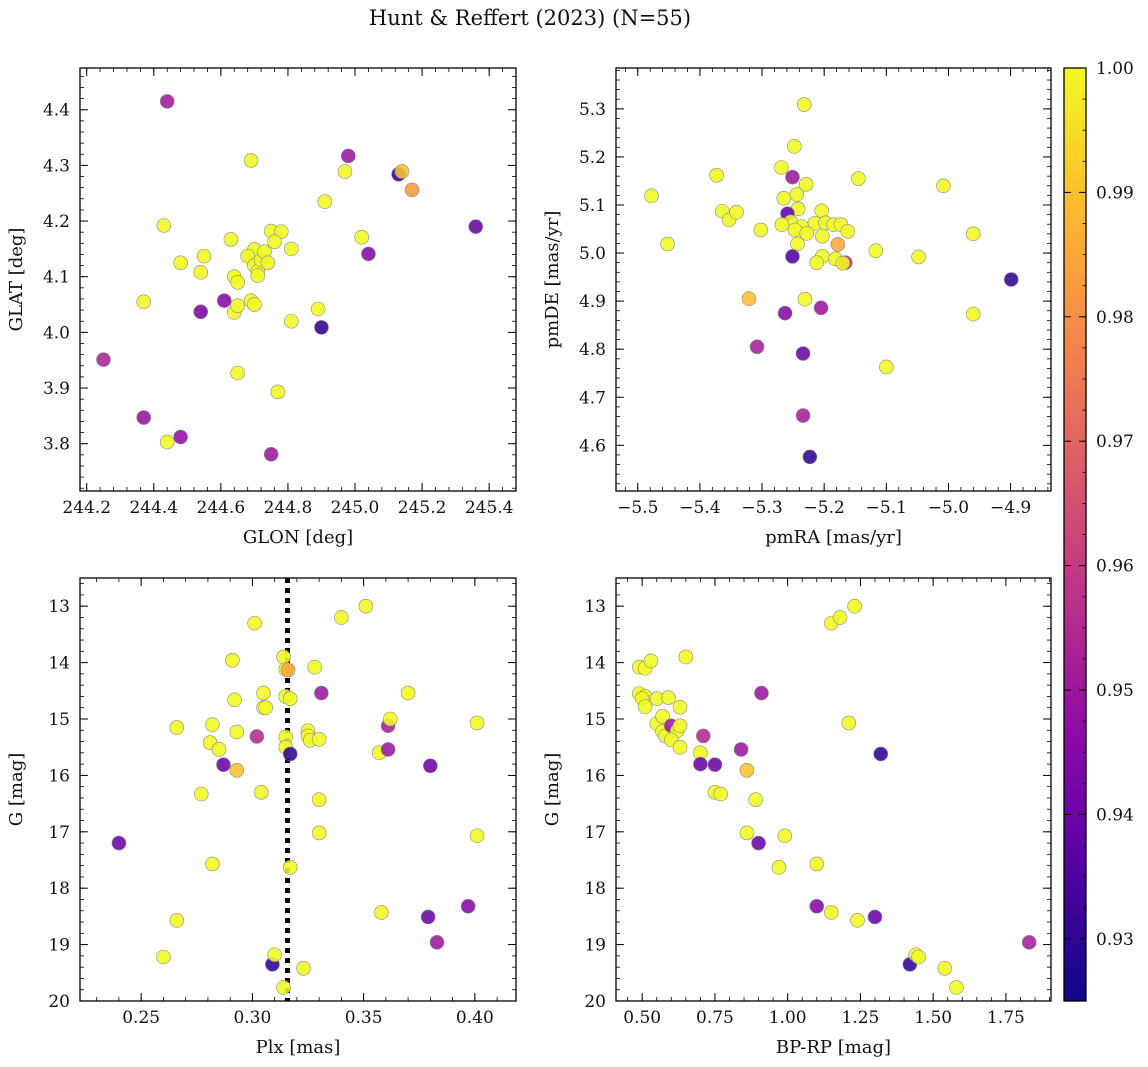 The height and width of the screenshot is (1067, 1148). What do you see at coordinates (833, 1047) in the screenshot?
I see `x-axis-label: BP-RP [mag]` at bounding box center [833, 1047].